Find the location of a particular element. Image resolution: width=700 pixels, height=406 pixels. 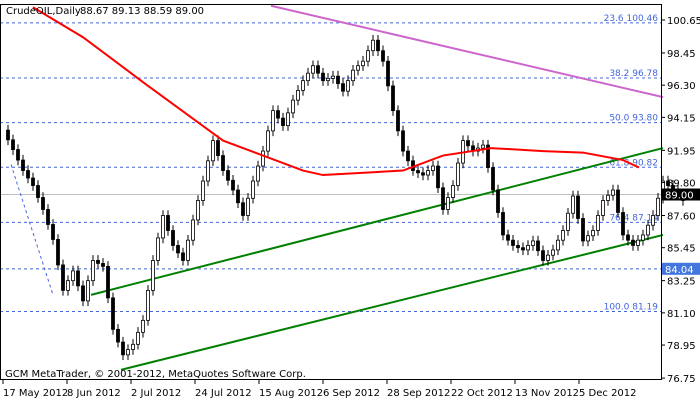

x-tick-label: 17 May 2012 is located at coordinates (35, 393).